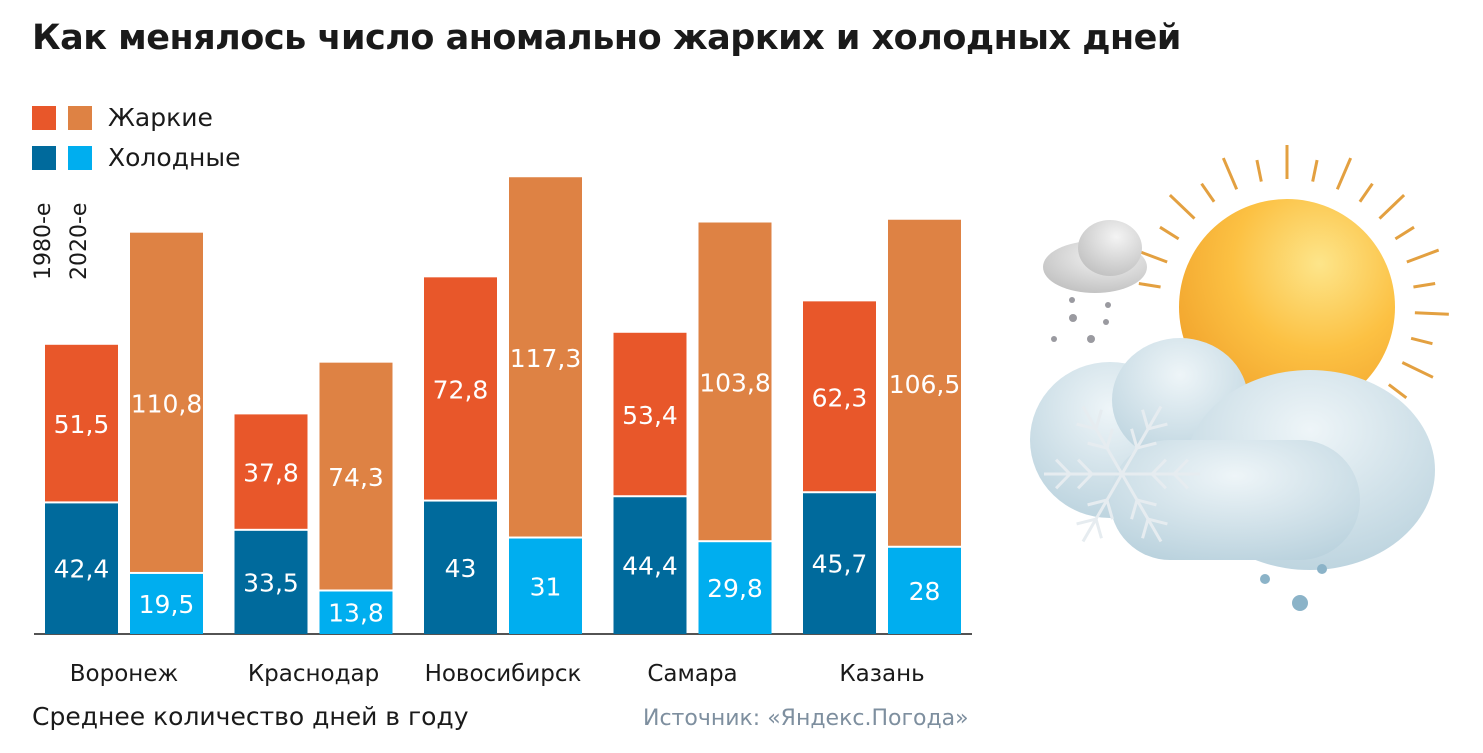  I want to click on bar-value-label: 33,5, so click(271, 582).